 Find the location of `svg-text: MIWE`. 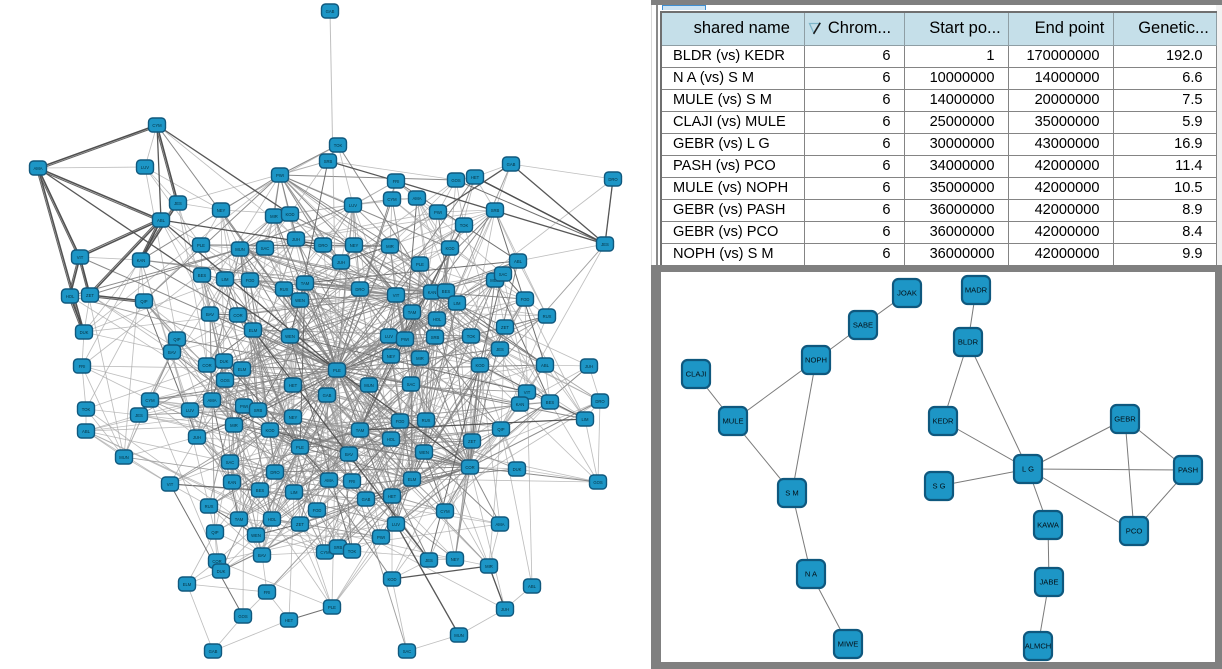

svg-text: MIWE is located at coordinates (848, 644).